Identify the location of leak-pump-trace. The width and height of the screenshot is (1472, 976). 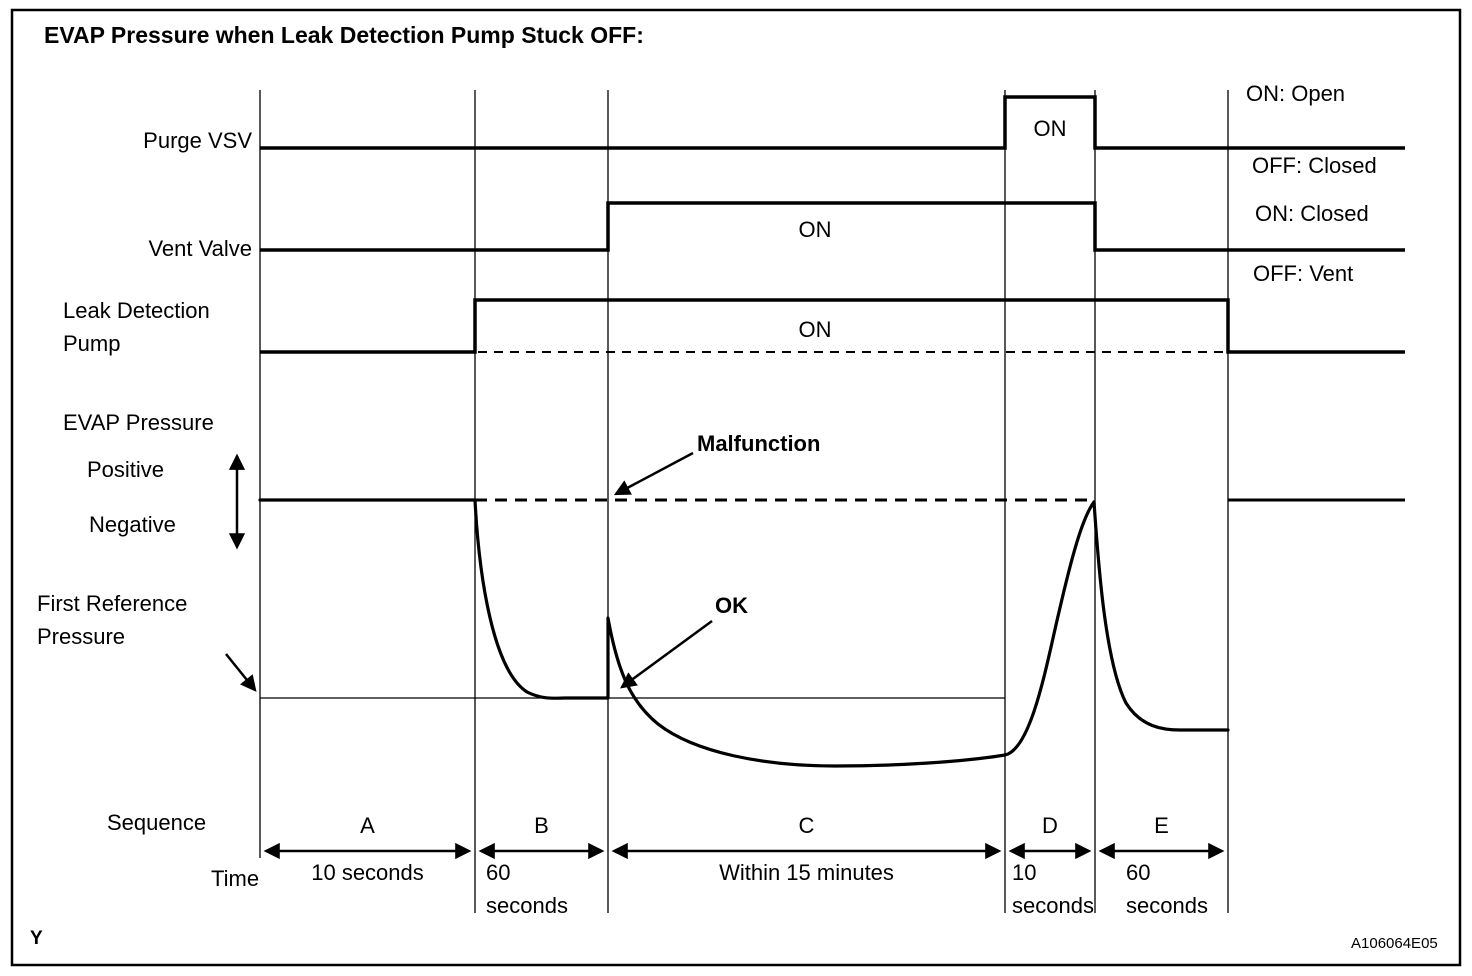
(832, 326).